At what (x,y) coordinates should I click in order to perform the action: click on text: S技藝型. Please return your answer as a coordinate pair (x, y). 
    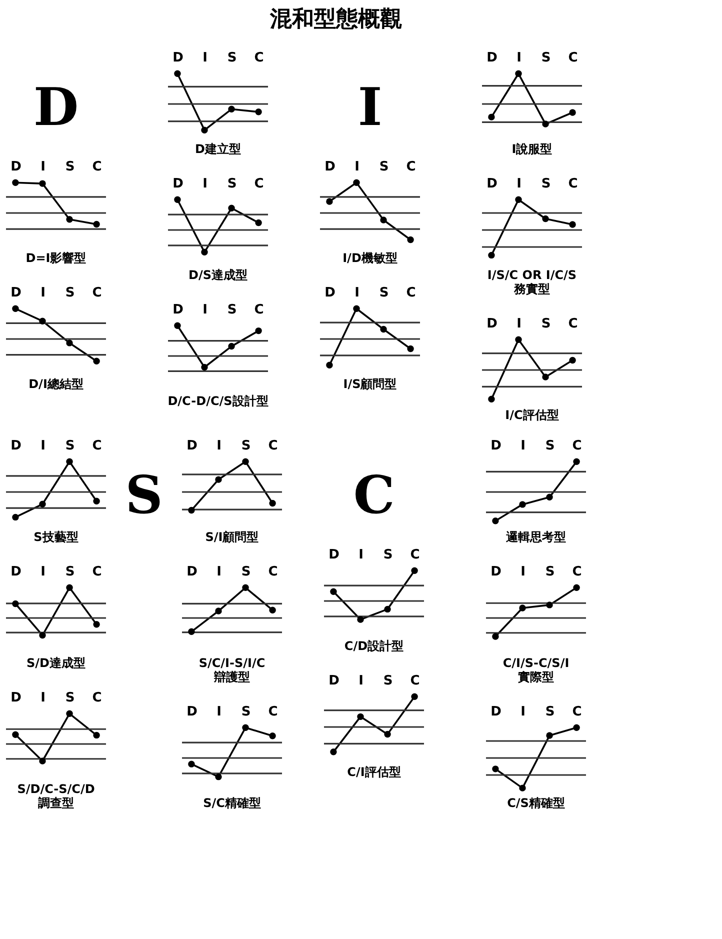
    Looking at the image, I should click on (56, 537).